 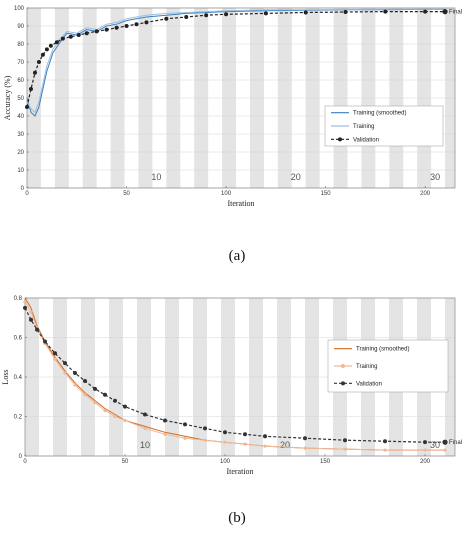 What do you see at coordinates (435, 445) in the screenshot?
I see `epoch-label: 30` at bounding box center [435, 445].